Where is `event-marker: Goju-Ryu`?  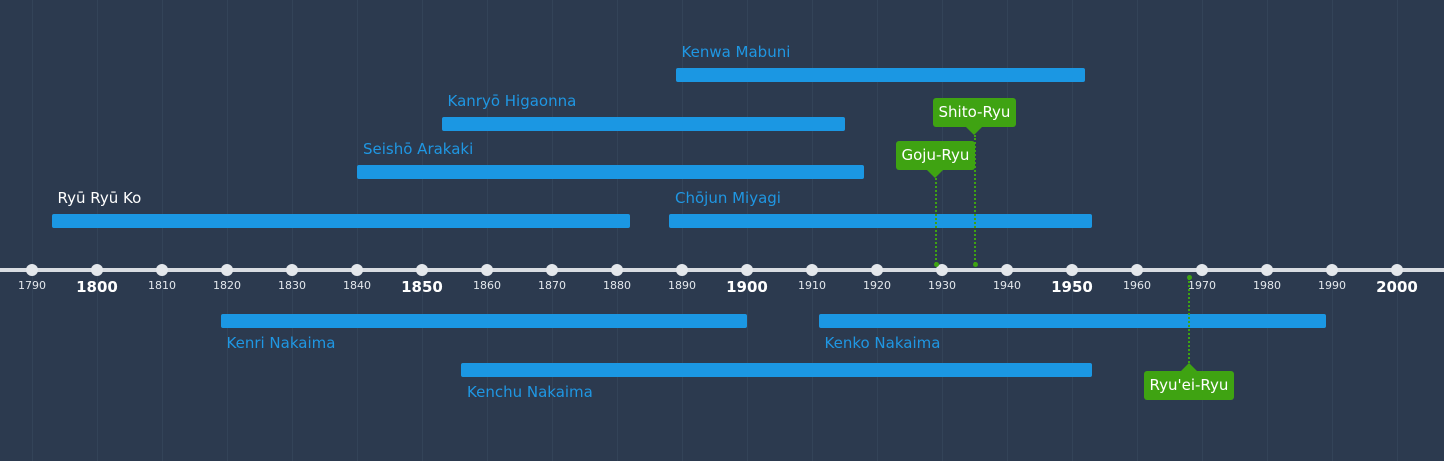 event-marker: Goju-Ryu is located at coordinates (935, 159).